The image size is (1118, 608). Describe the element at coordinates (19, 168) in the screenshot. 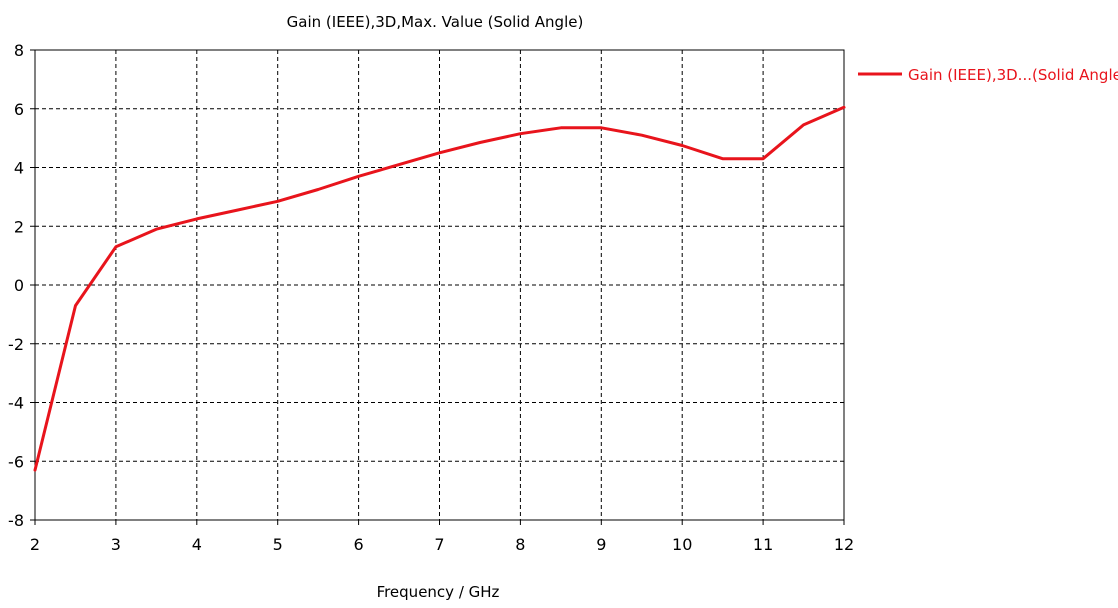

I see `y-tick-label: 4` at that location.